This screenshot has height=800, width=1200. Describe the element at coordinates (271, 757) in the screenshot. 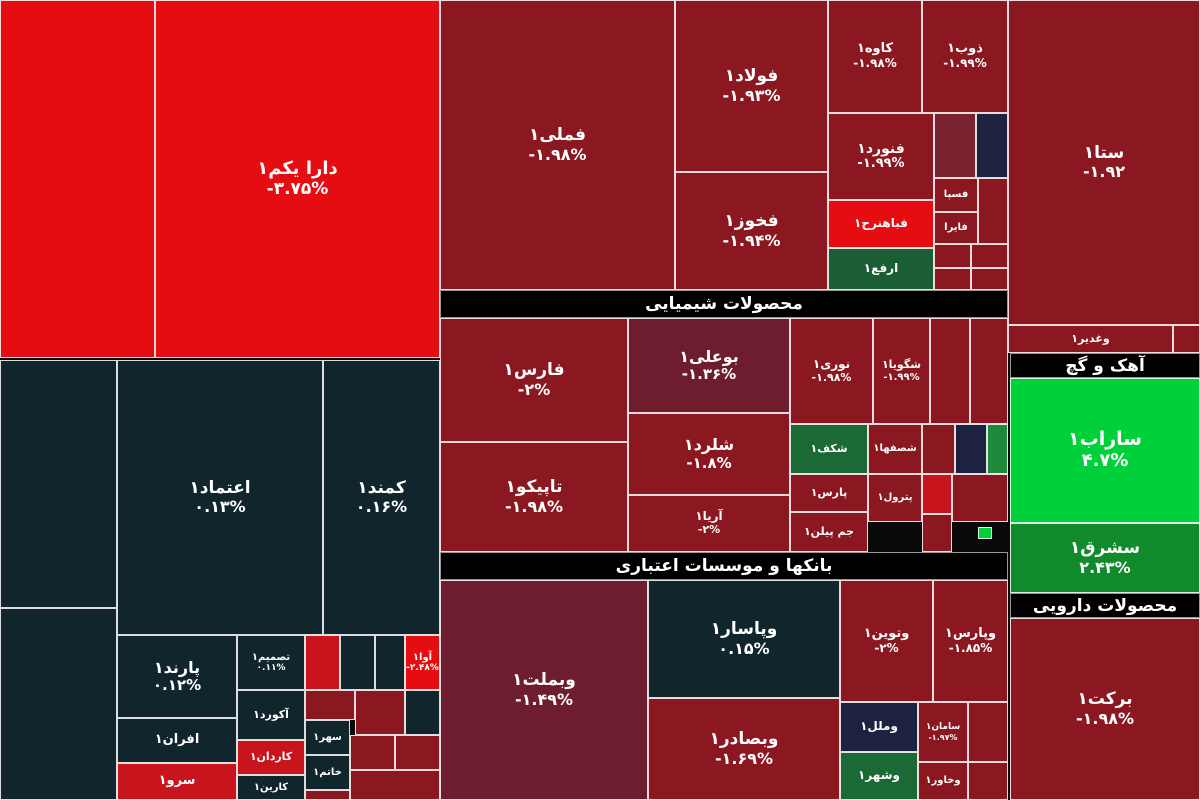

I see `treemap-tile: کاردان۱` at that location.